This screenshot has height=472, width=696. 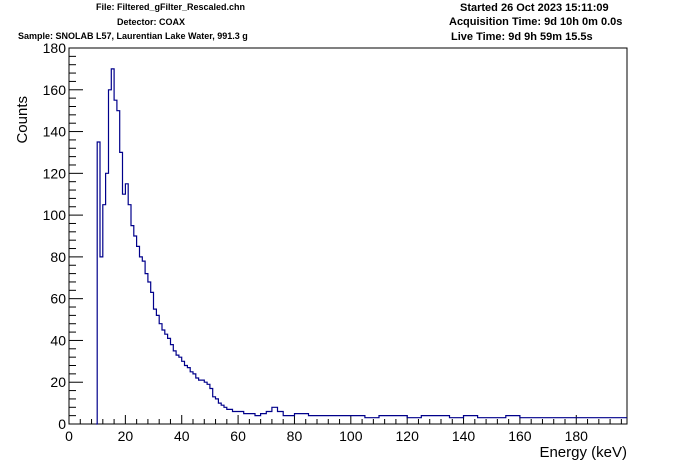 I want to click on x-tick-label: 40, so click(x=182, y=436).